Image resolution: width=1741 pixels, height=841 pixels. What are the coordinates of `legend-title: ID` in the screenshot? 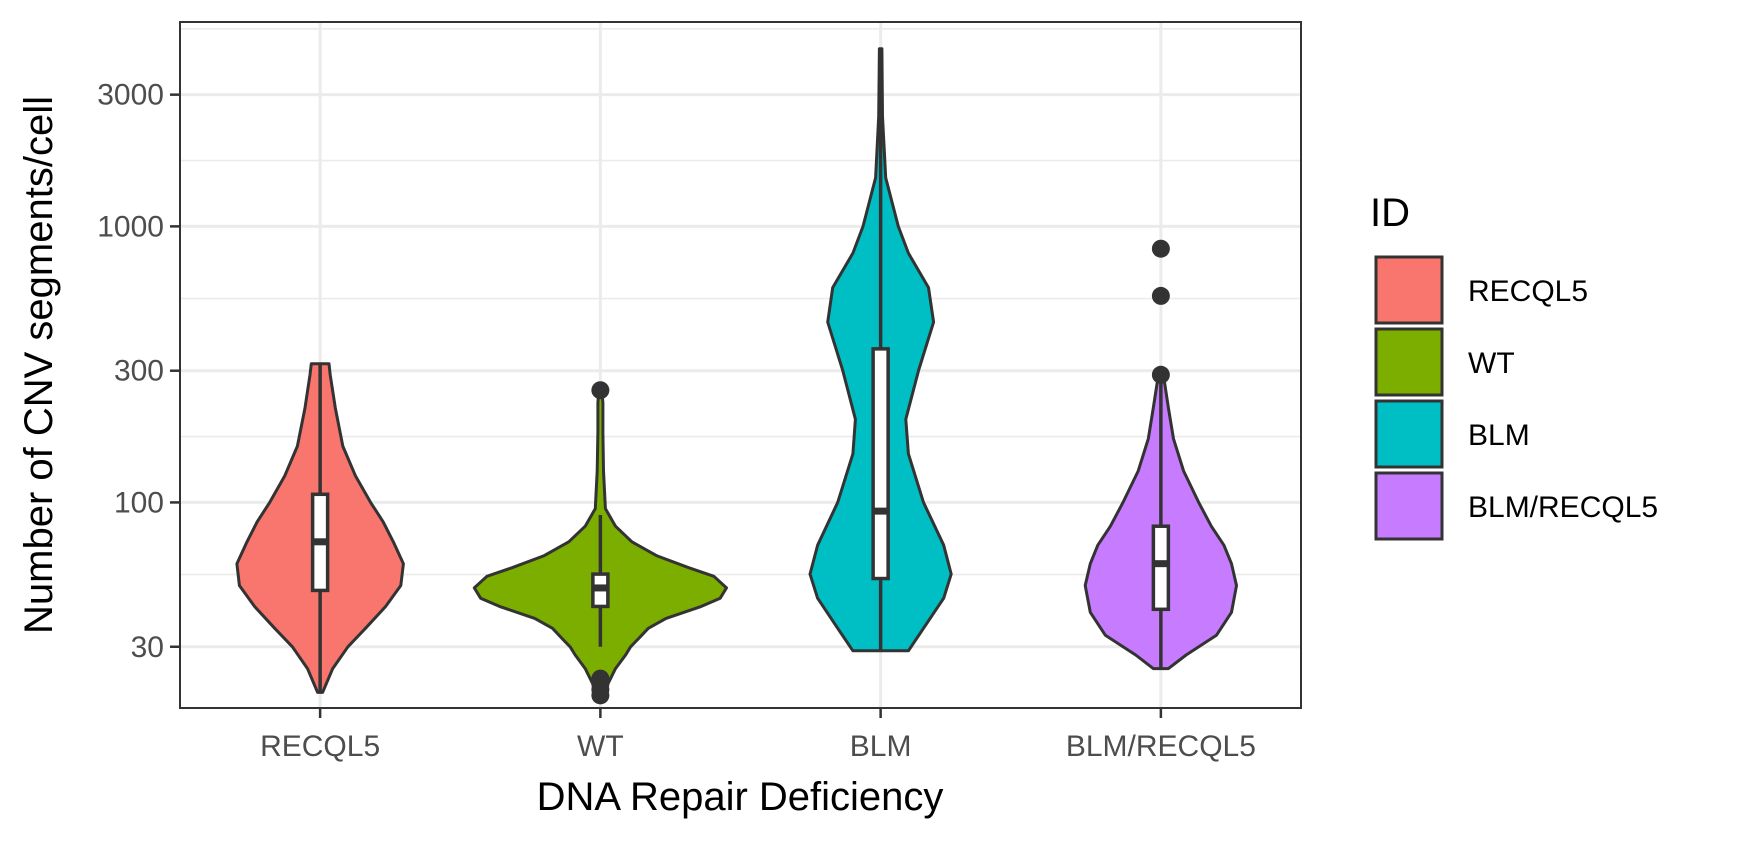 It's located at (1390, 213).